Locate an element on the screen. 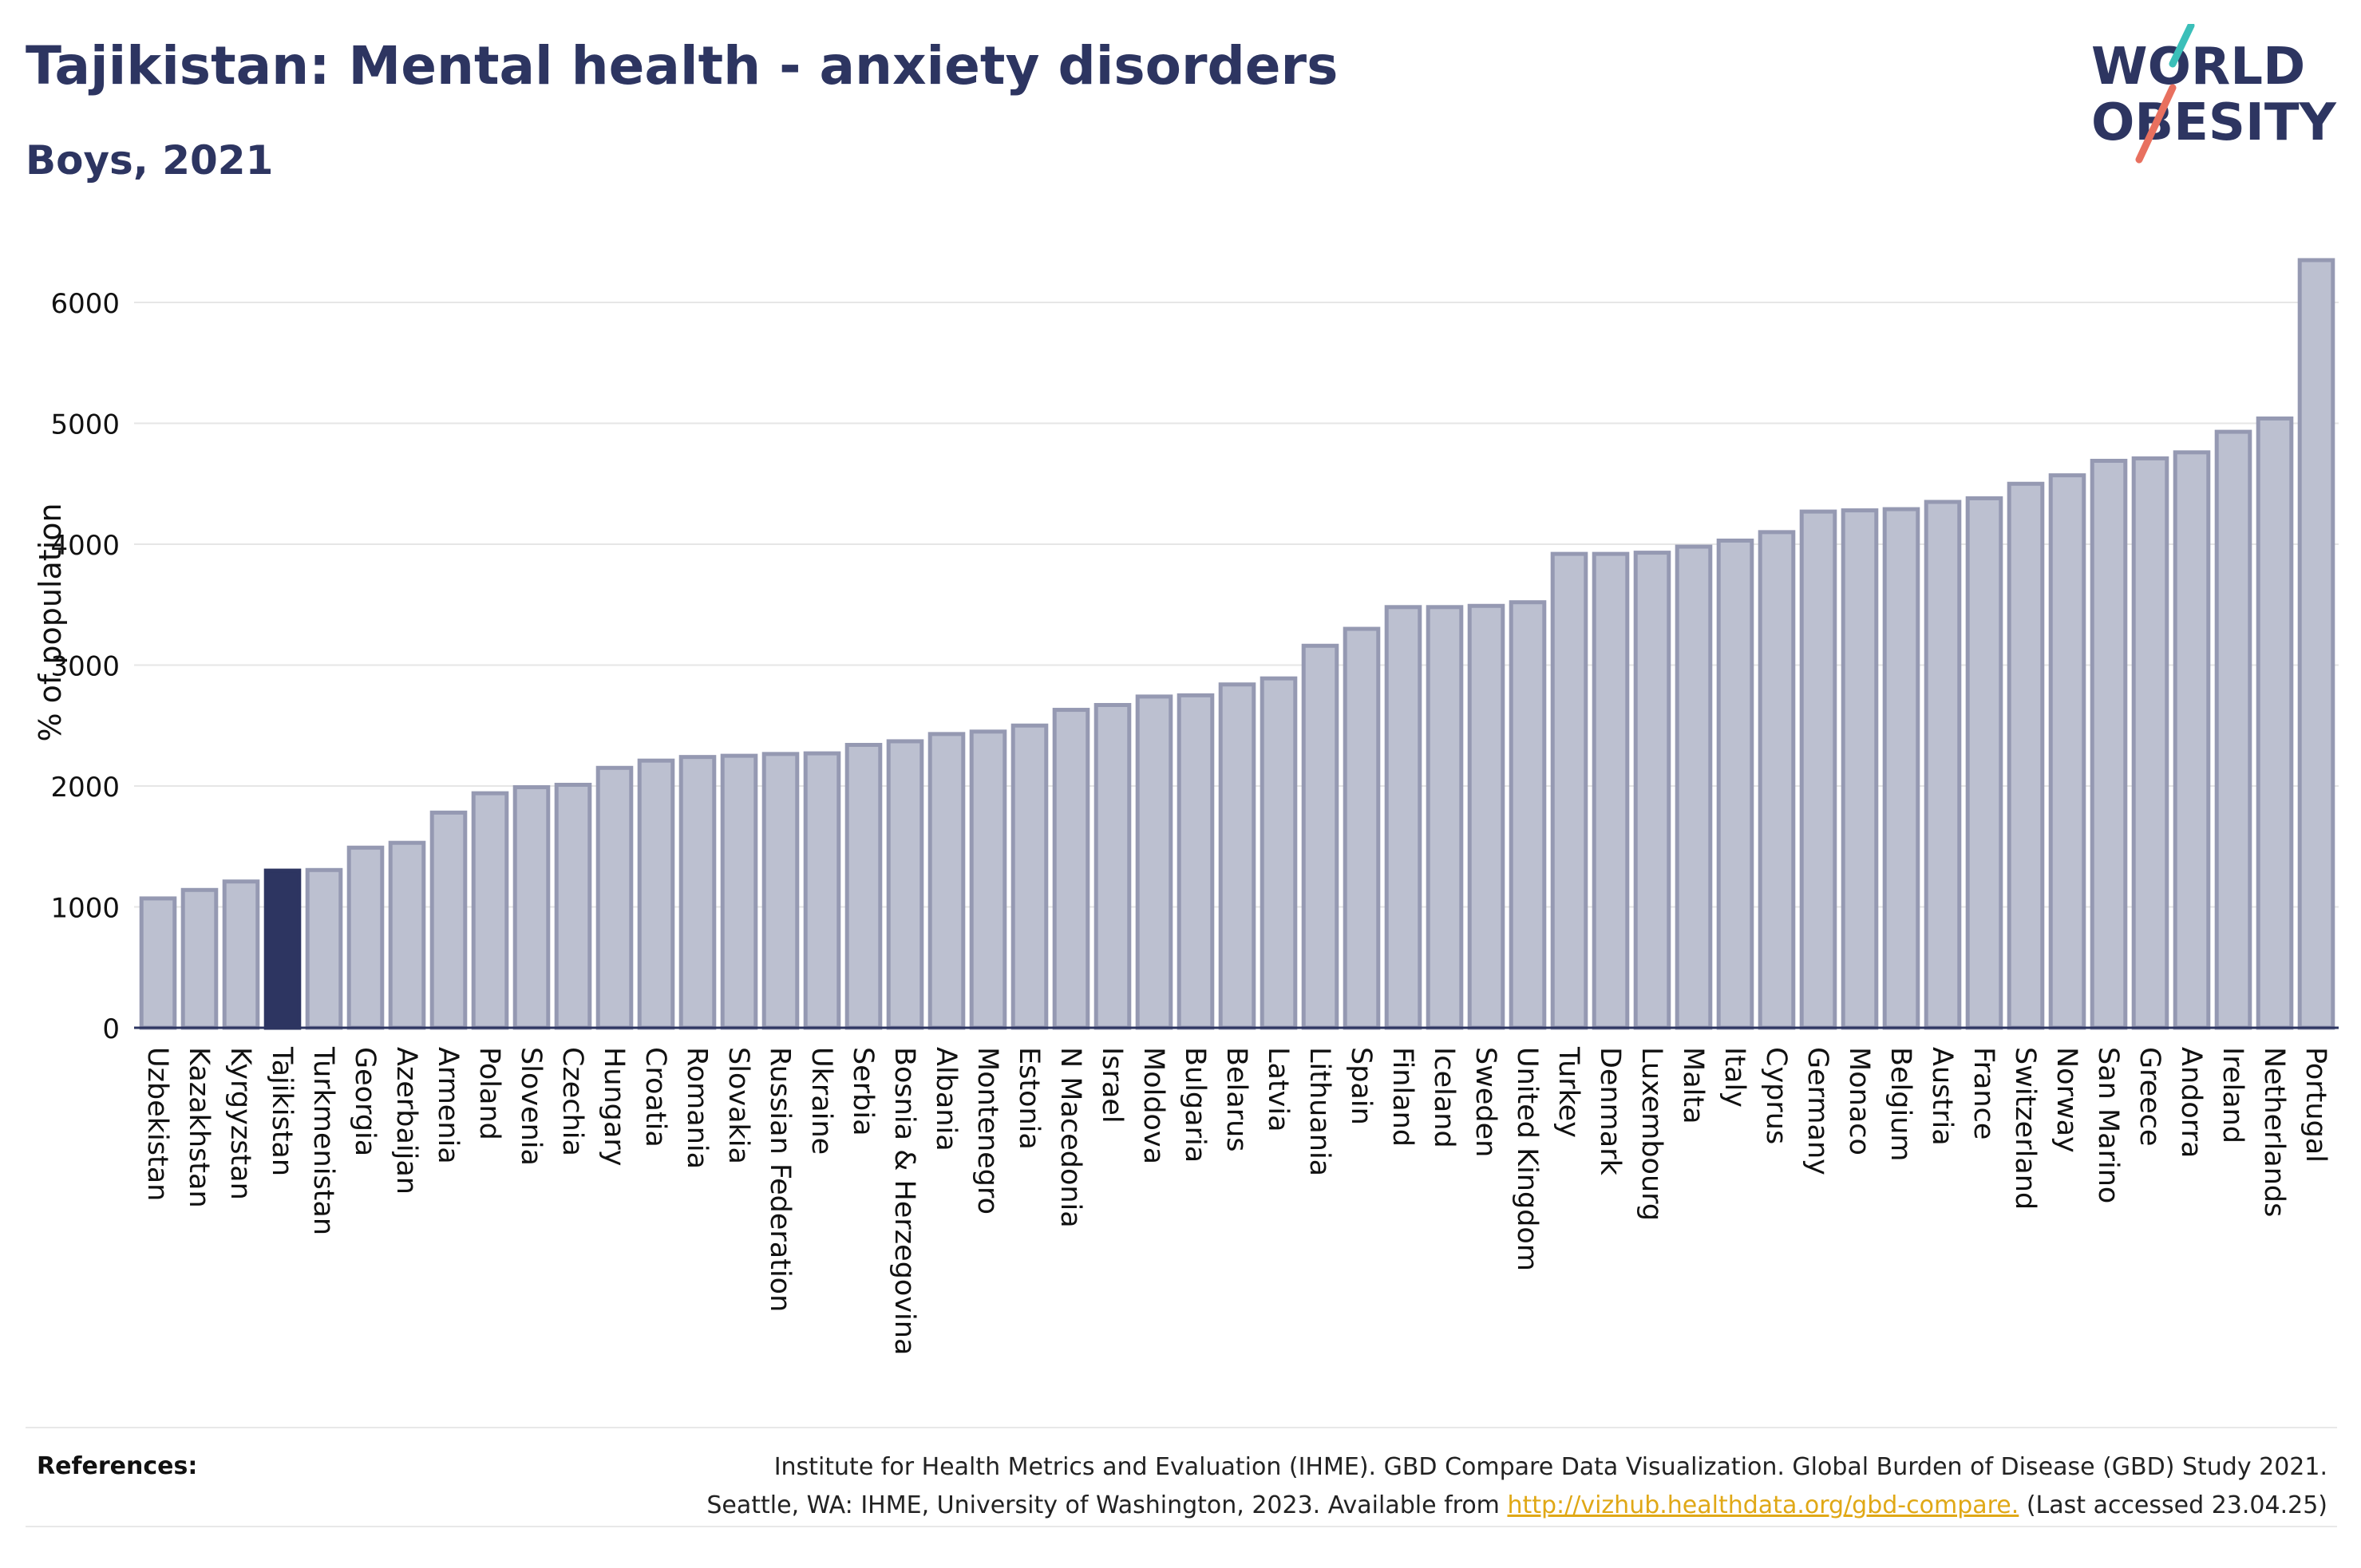 This screenshot has width=2361, height=1568. x-tick-label-slovakia: Slovakia is located at coordinates (738, 1105).